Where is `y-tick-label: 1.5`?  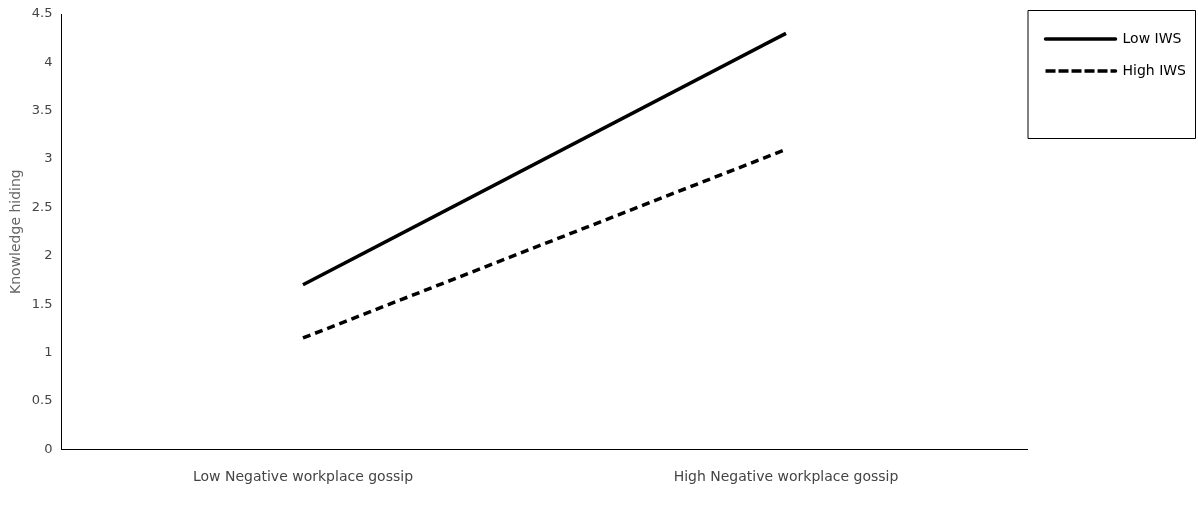
y-tick-label: 1.5 is located at coordinates (42, 303).